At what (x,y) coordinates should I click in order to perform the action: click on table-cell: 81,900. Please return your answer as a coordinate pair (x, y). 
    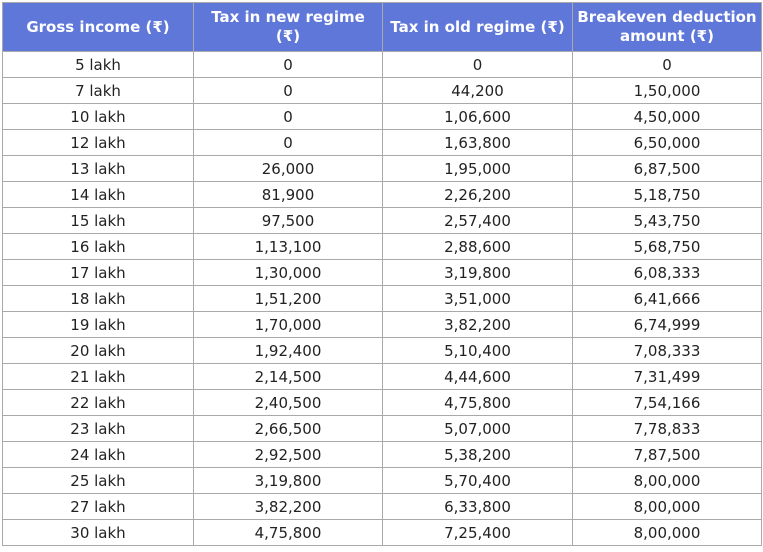
    Looking at the image, I should click on (288, 194).